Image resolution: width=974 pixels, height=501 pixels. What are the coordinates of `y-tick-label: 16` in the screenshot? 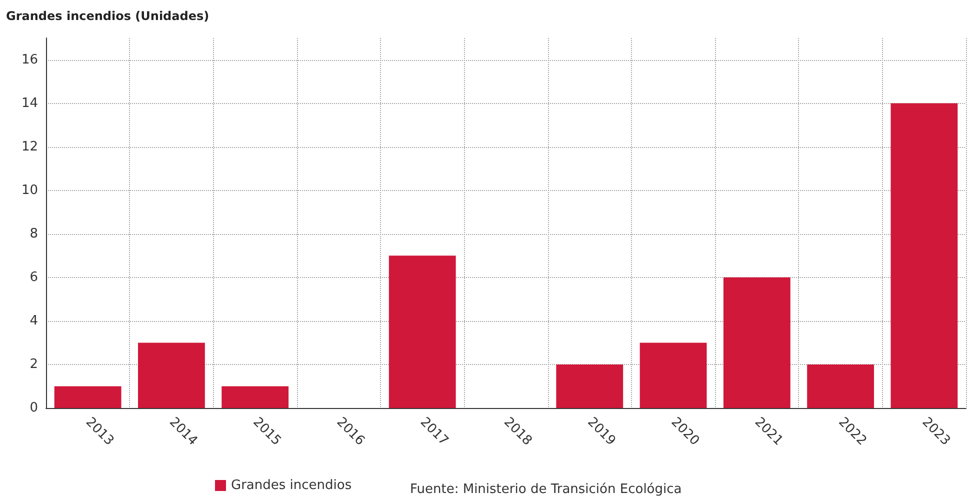 It's located at (29, 60).